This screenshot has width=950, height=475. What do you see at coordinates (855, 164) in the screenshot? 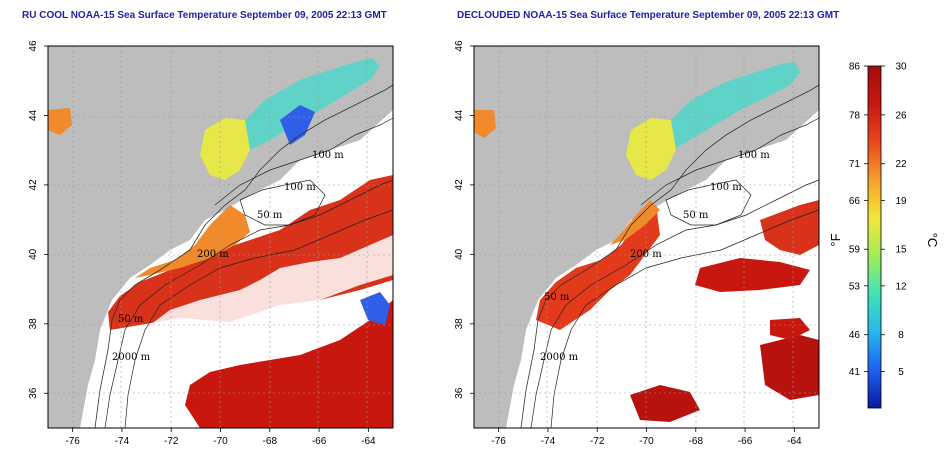
I see `fahrenheit-tick-label: 71` at bounding box center [855, 164].